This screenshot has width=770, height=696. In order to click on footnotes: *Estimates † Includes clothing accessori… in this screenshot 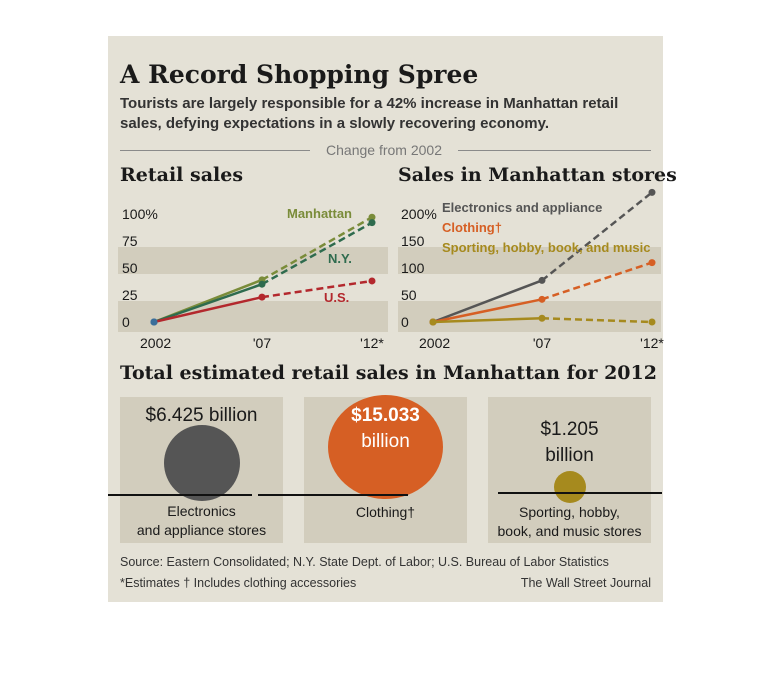, I will do `click(238, 583)`.